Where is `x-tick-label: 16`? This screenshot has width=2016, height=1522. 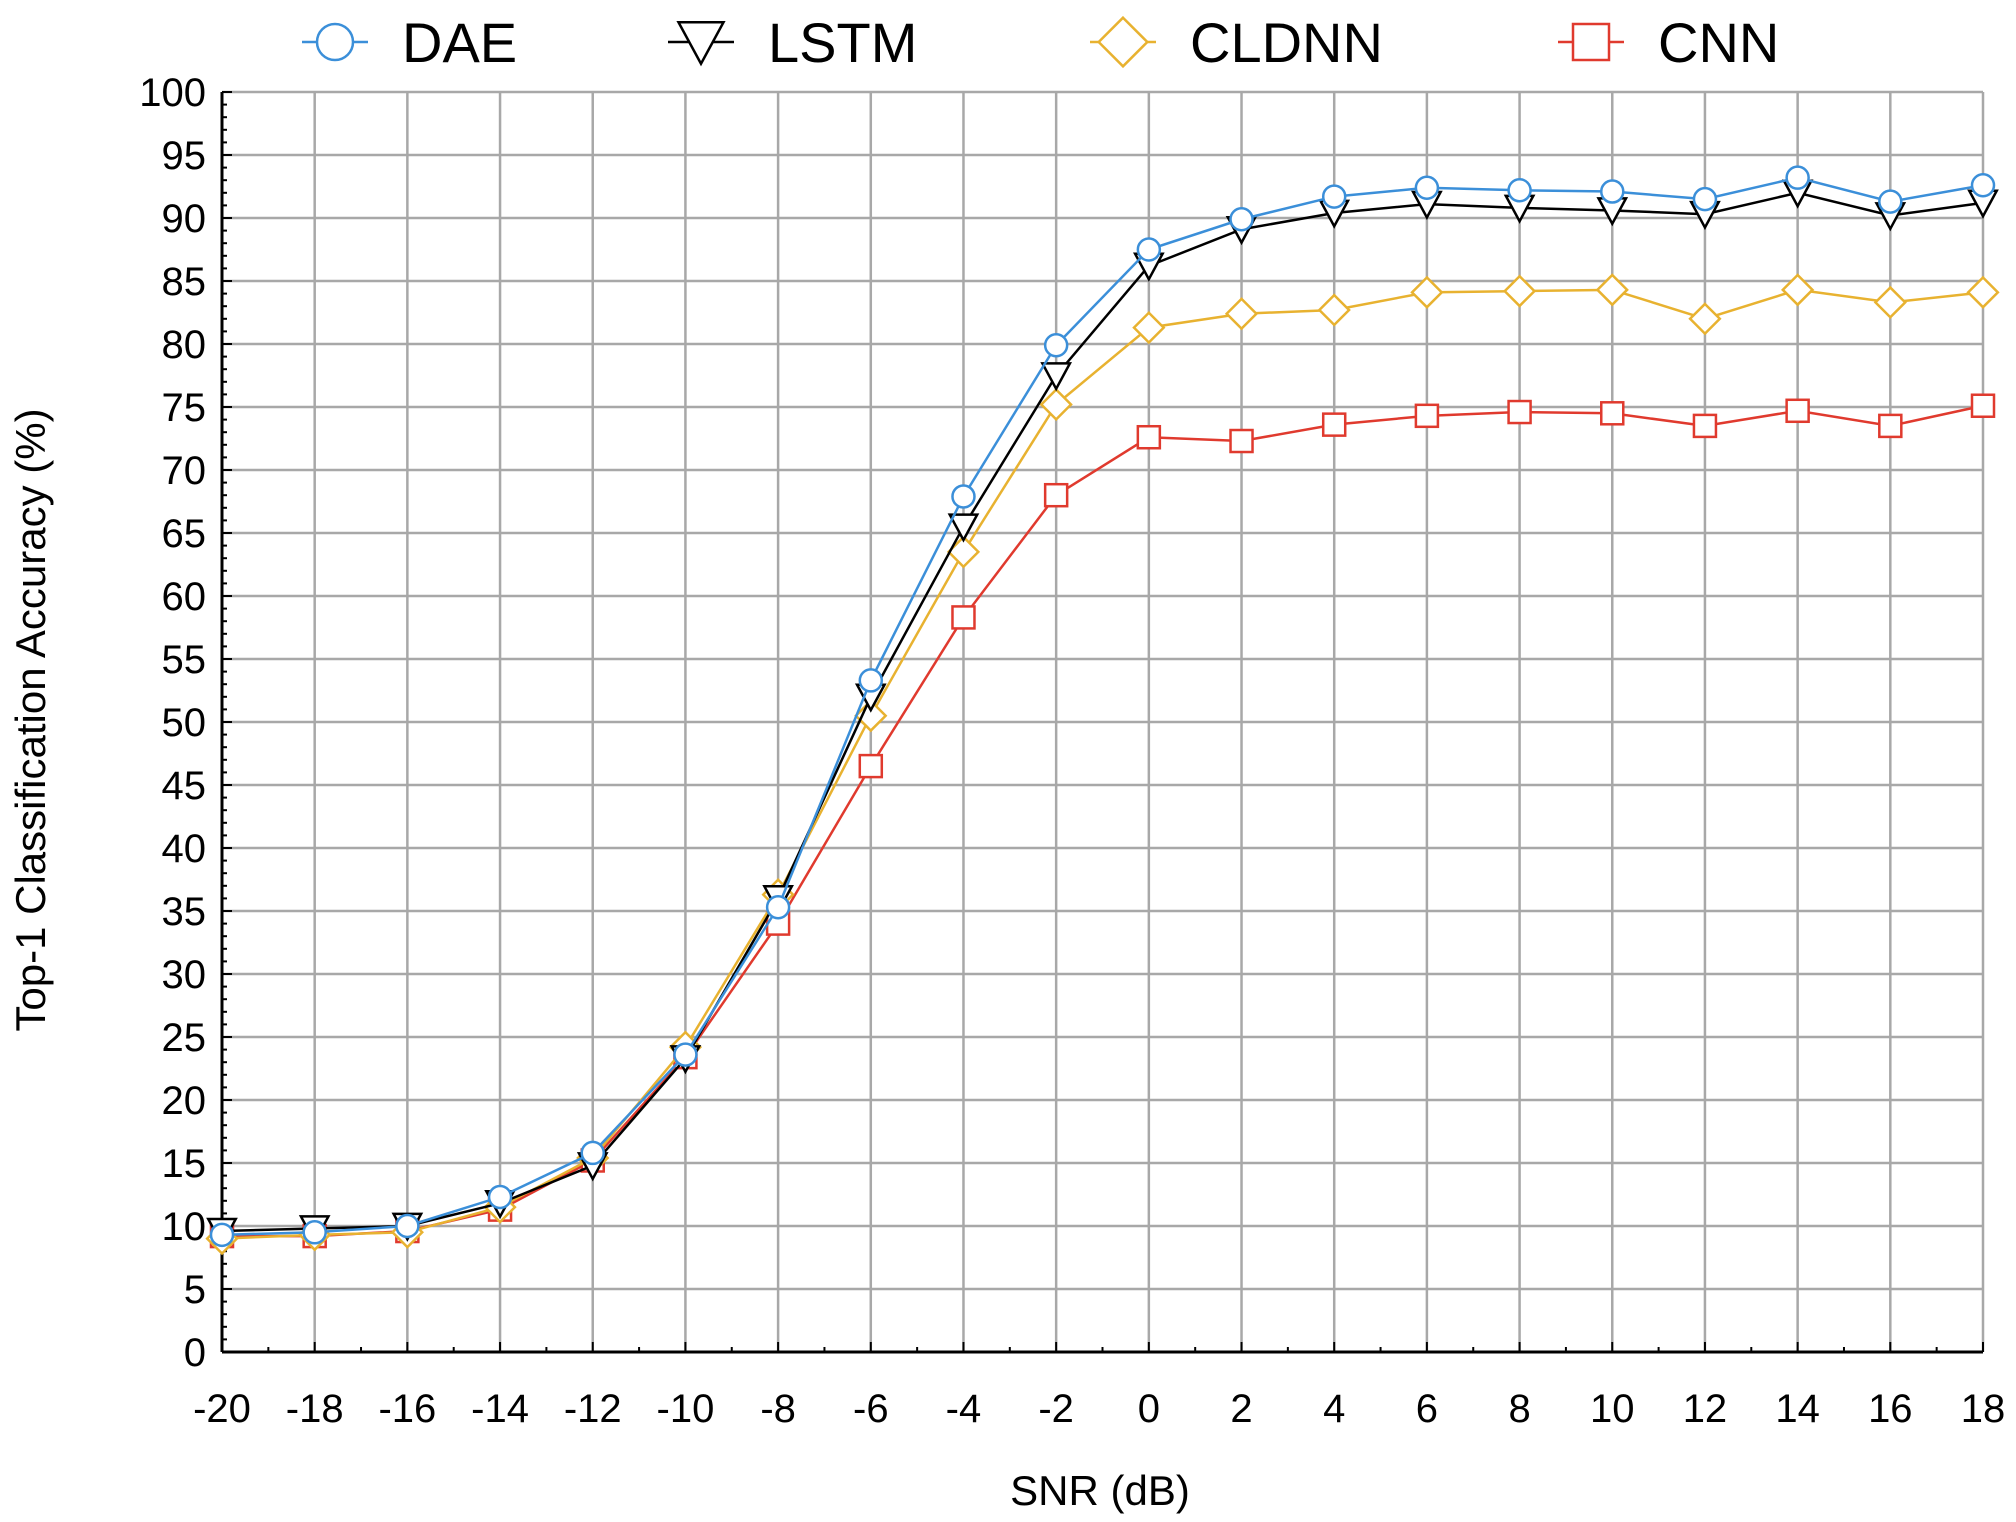 x-tick-label: 16 is located at coordinates (1890, 1409).